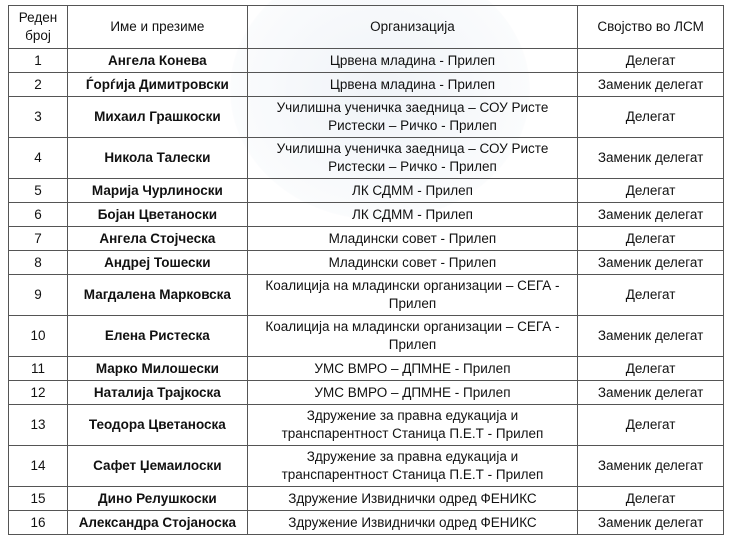 The height and width of the screenshot is (550, 733). Describe the element at coordinates (38, 425) in the screenshot. I see `cell-number: 13` at that location.